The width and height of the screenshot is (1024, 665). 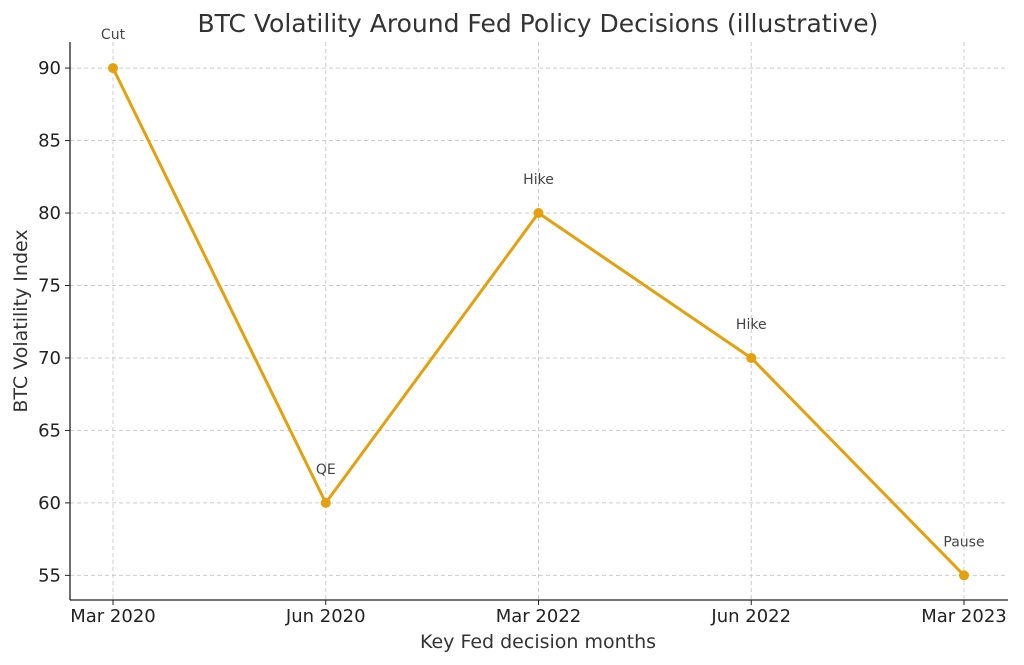 I want to click on data-annotation: QE, so click(x=326, y=470).